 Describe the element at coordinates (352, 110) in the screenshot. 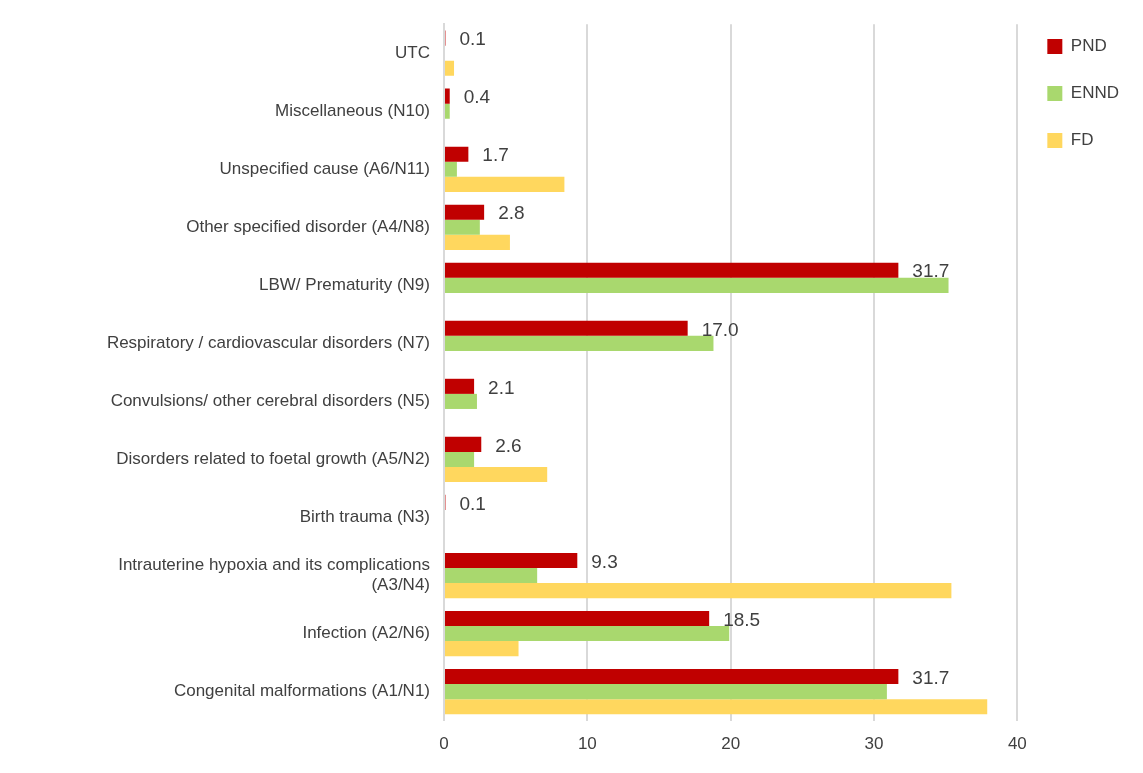

I see `y-tick-label: Miscellaneous (N10)` at that location.